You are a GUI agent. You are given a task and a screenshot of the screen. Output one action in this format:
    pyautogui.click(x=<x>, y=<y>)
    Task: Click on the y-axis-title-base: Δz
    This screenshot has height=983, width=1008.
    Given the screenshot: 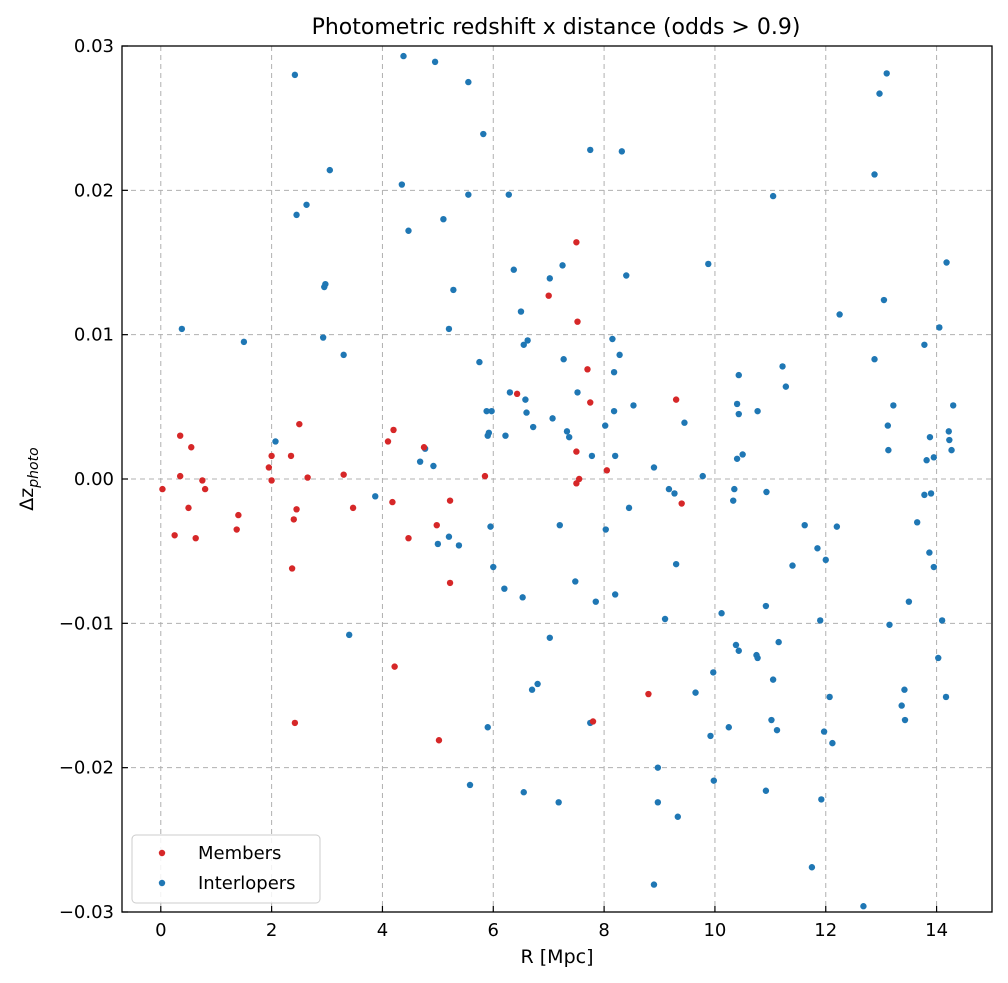 What is the action you would take?
    pyautogui.click(x=27, y=499)
    